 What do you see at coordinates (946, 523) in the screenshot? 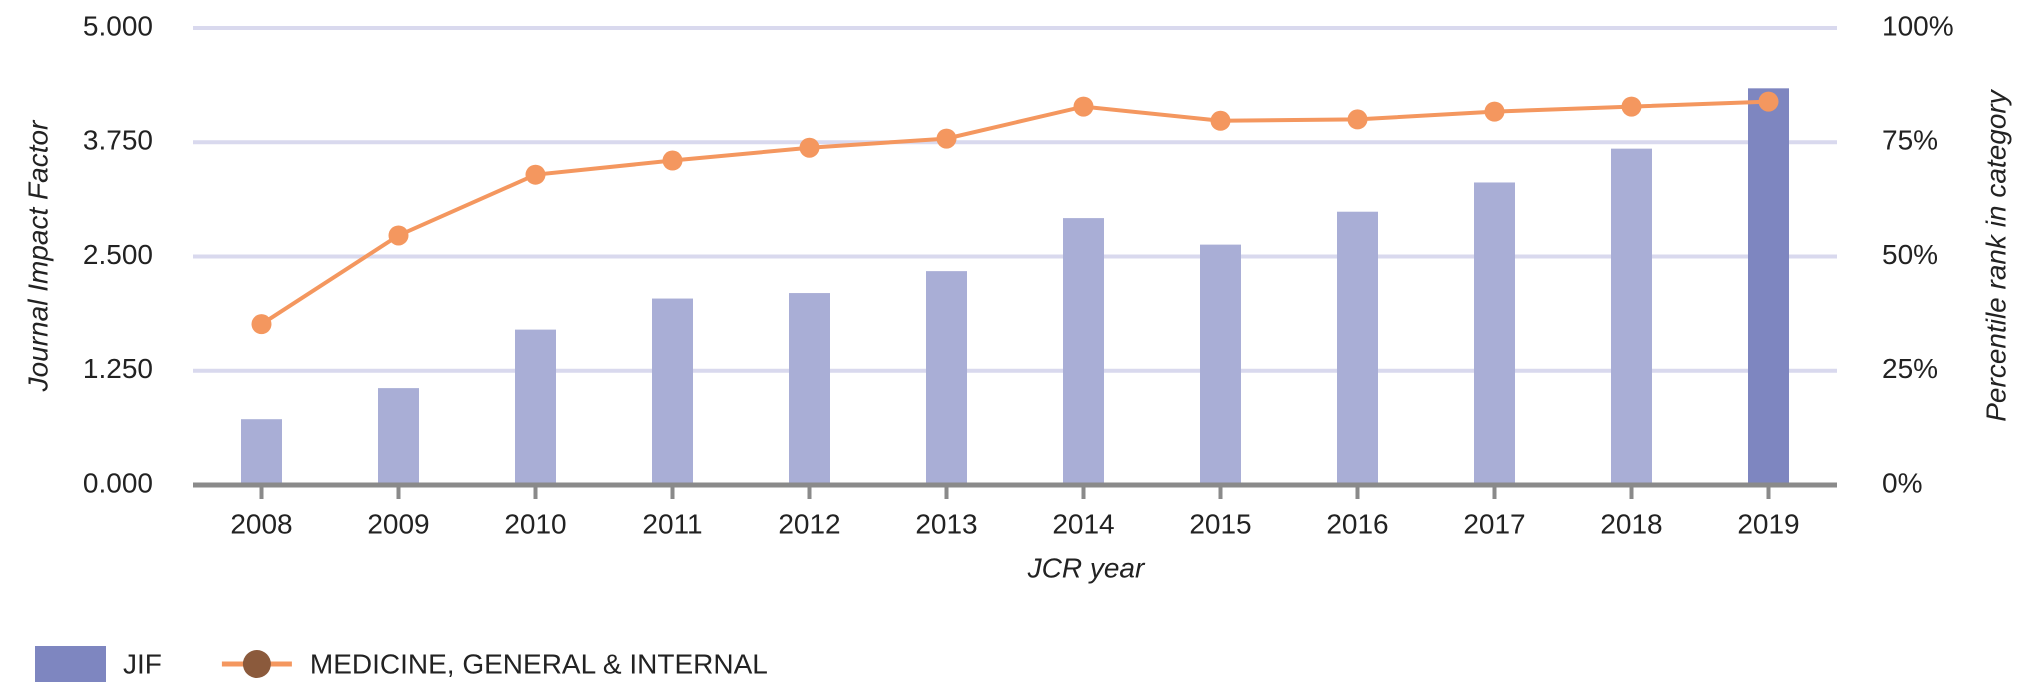
I see `x-tick-label: 2013` at bounding box center [946, 523].